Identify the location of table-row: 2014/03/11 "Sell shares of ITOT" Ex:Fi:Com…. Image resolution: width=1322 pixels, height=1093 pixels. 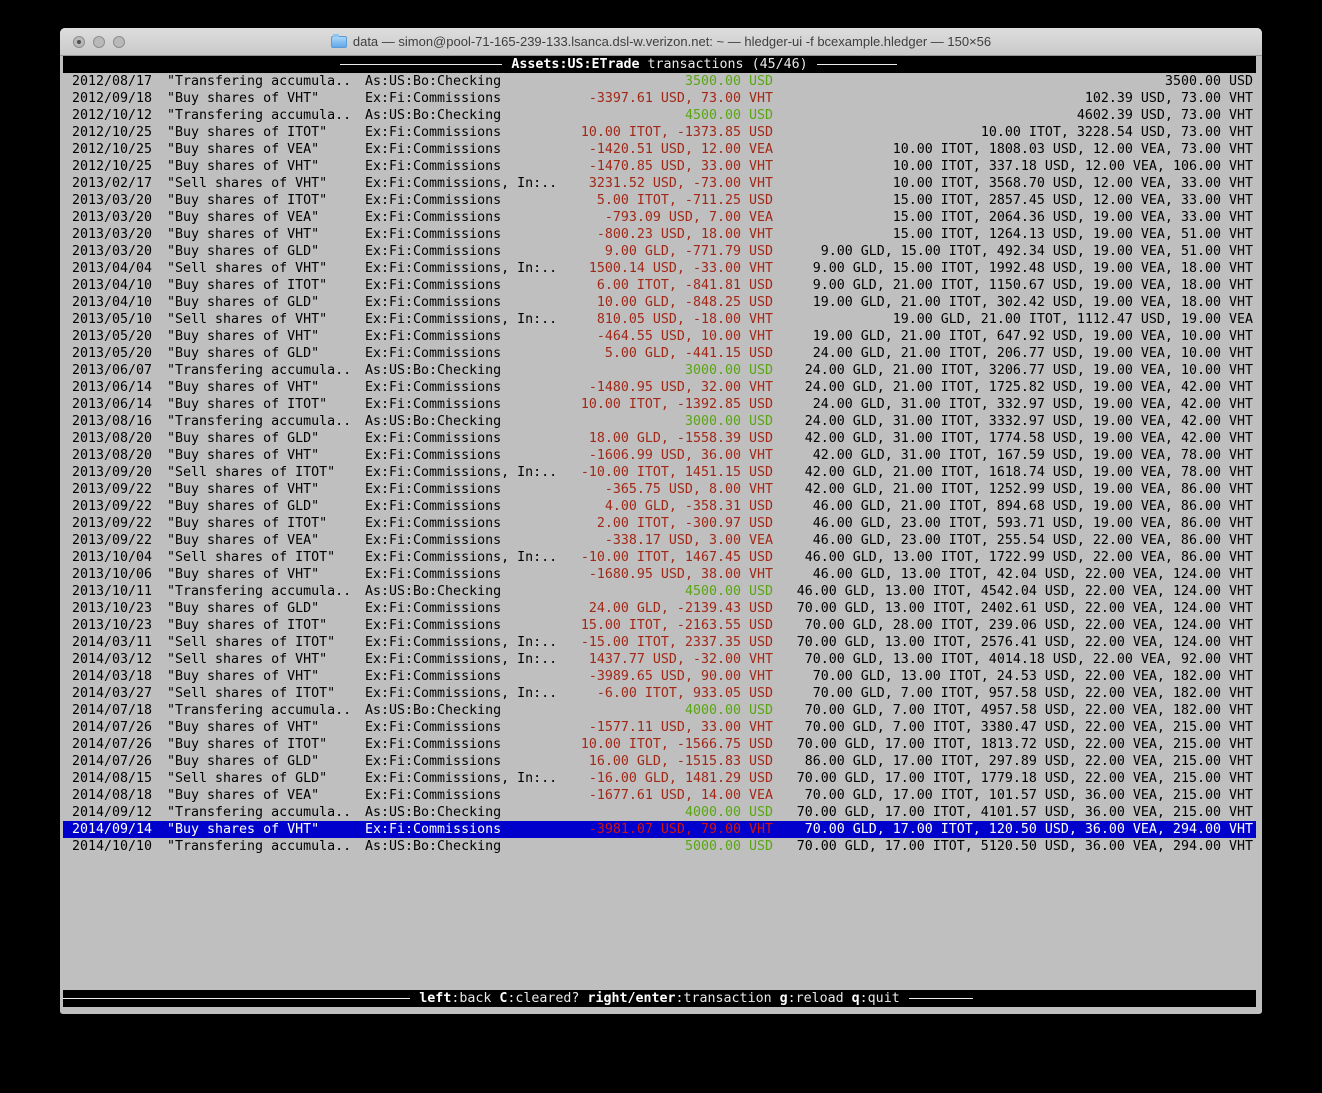
(659, 642).